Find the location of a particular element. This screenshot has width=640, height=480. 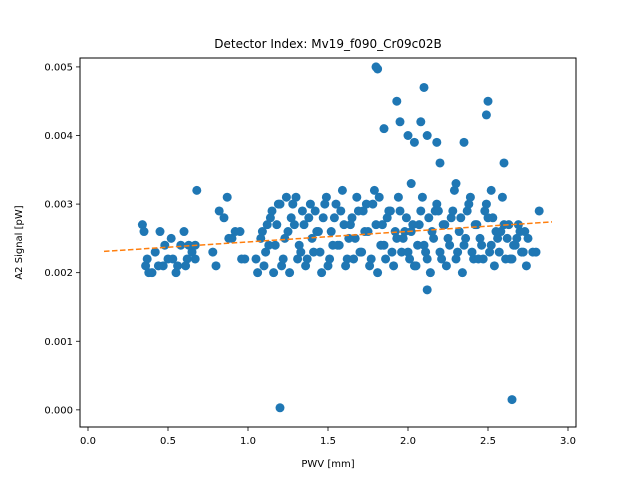

x-tick-label: 0.5 is located at coordinates (168, 441).